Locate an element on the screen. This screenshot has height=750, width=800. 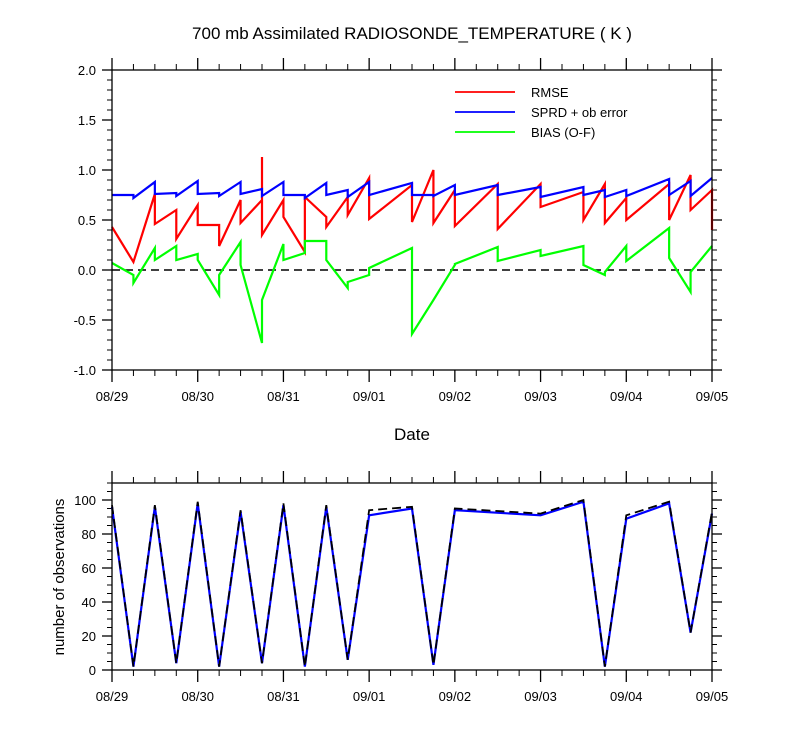
top-xtick-label: 08/30 is located at coordinates (197, 396).